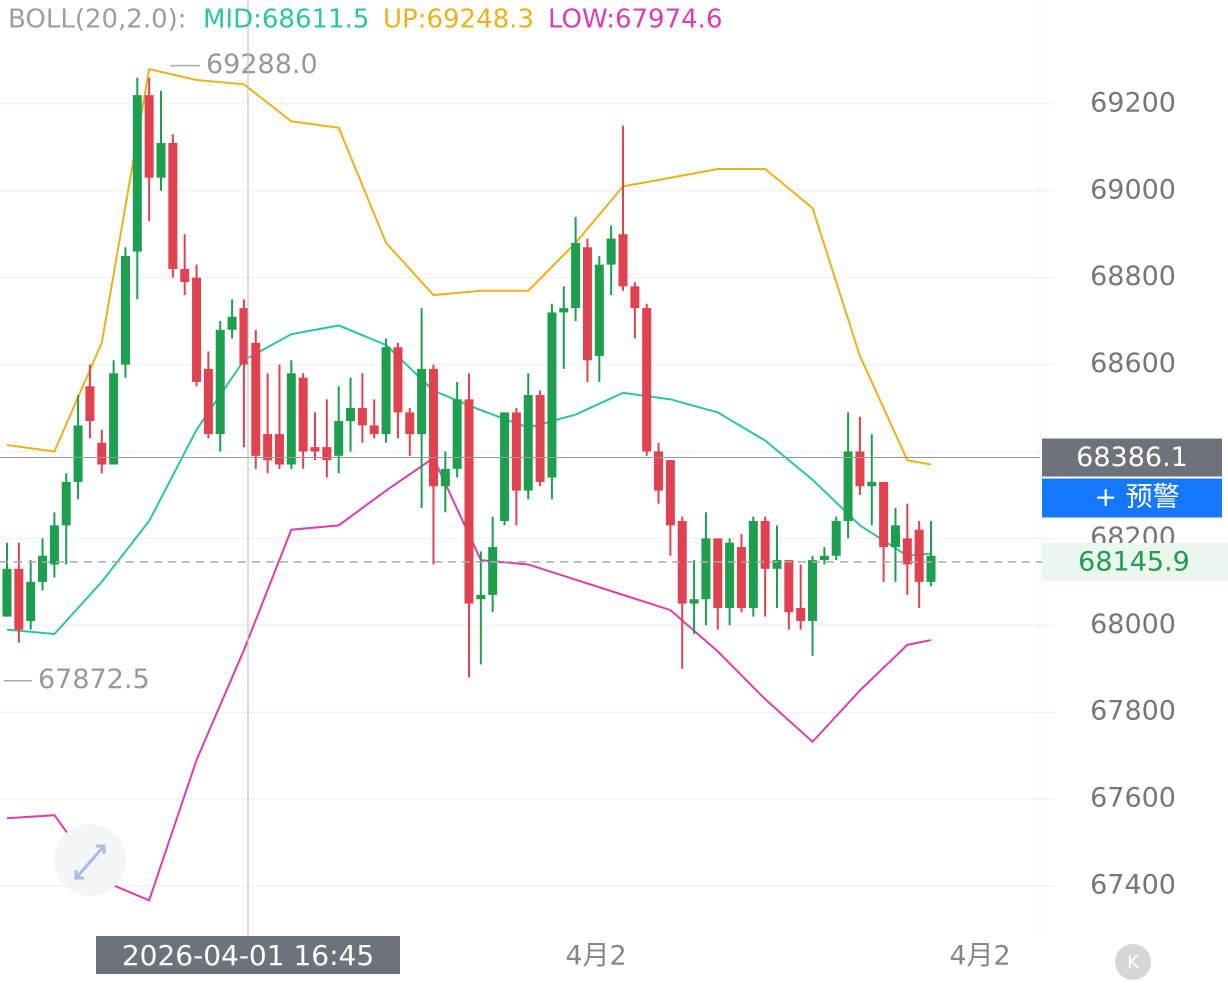 The width and height of the screenshot is (1228, 988). Describe the element at coordinates (1133, 624) in the screenshot. I see `y-tick-label: 68000` at that location.